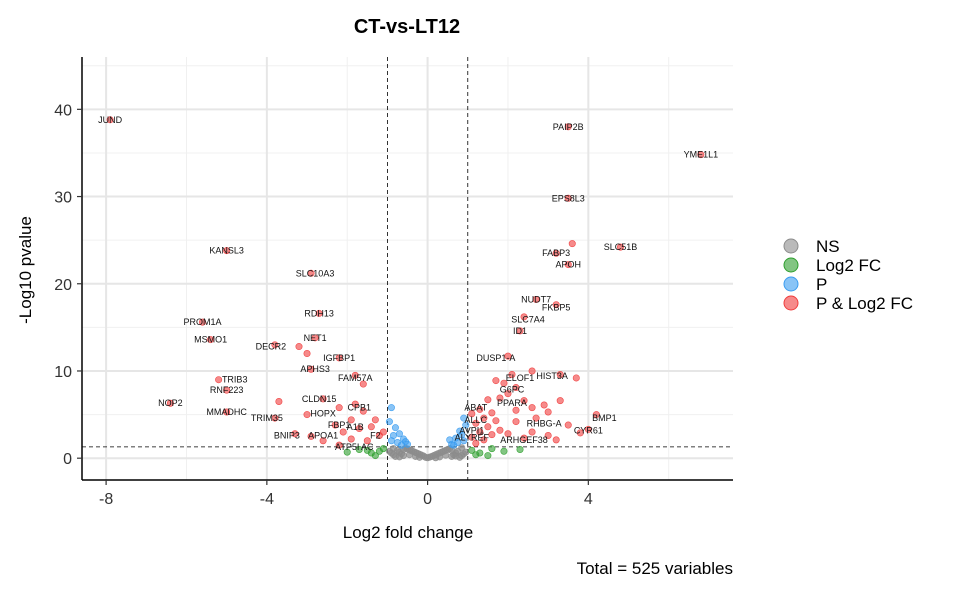 The height and width of the screenshot is (593, 960). Describe the element at coordinates (339, 425) in the screenshot. I see `gene-label: FBP1` at that location.